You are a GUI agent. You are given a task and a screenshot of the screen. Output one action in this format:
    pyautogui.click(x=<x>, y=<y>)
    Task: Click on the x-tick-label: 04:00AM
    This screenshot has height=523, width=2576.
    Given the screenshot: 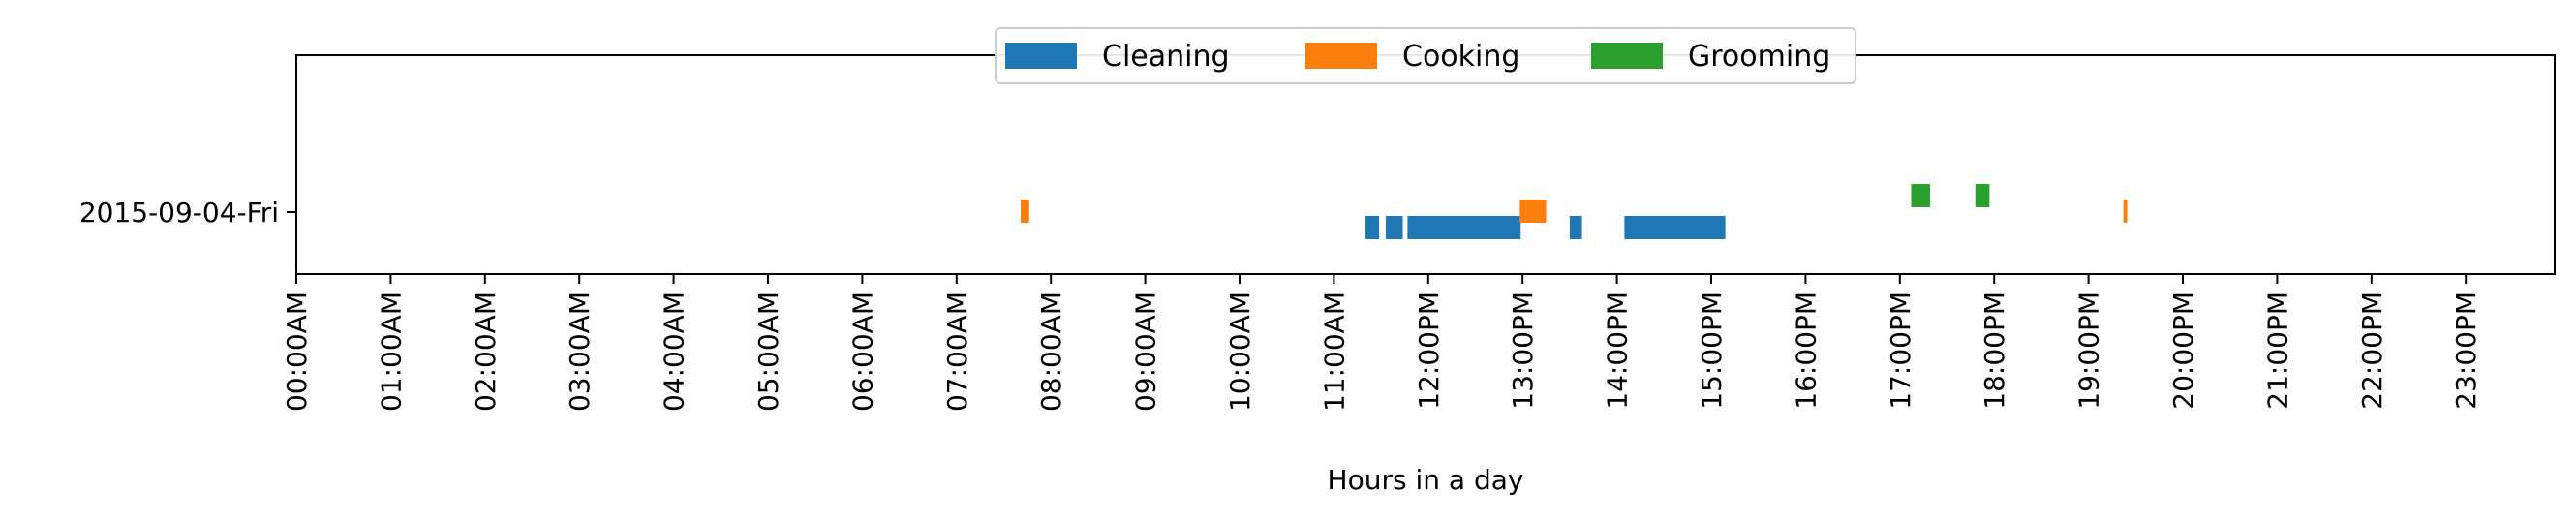 What is the action you would take?
    pyautogui.click(x=674, y=352)
    